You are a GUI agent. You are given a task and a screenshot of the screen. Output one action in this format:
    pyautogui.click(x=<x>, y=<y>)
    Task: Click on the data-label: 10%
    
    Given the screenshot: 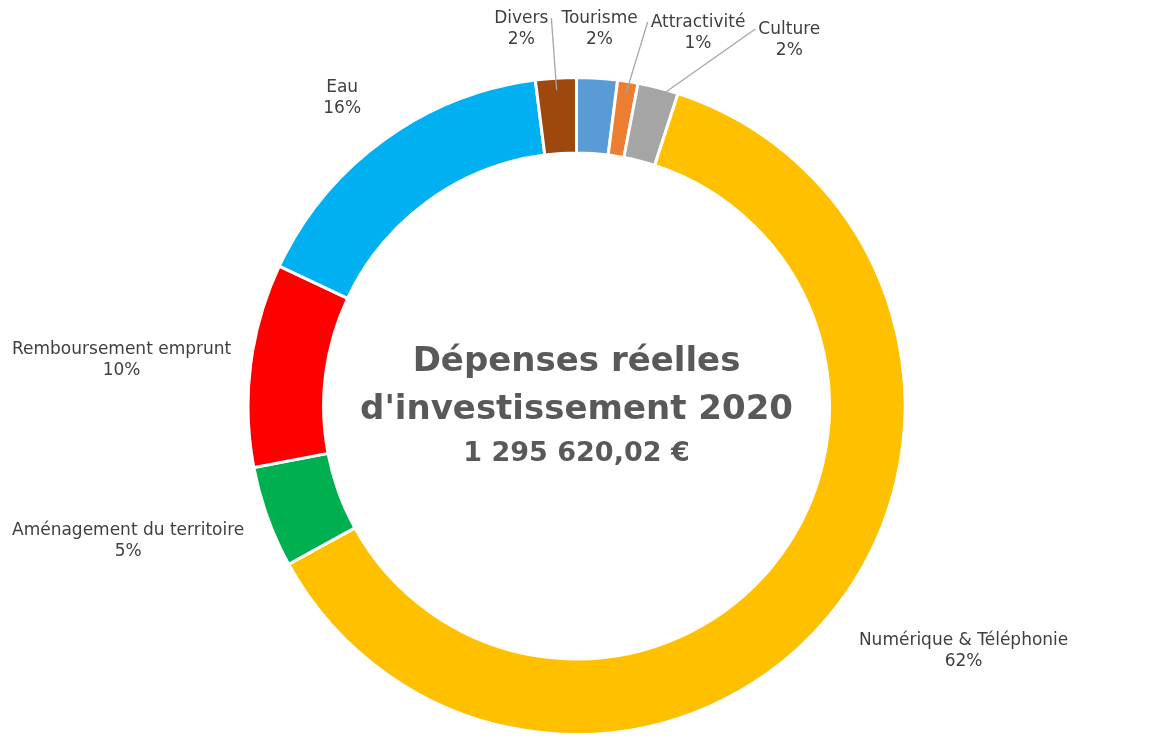 What is the action you would take?
    pyautogui.click(x=121, y=368)
    